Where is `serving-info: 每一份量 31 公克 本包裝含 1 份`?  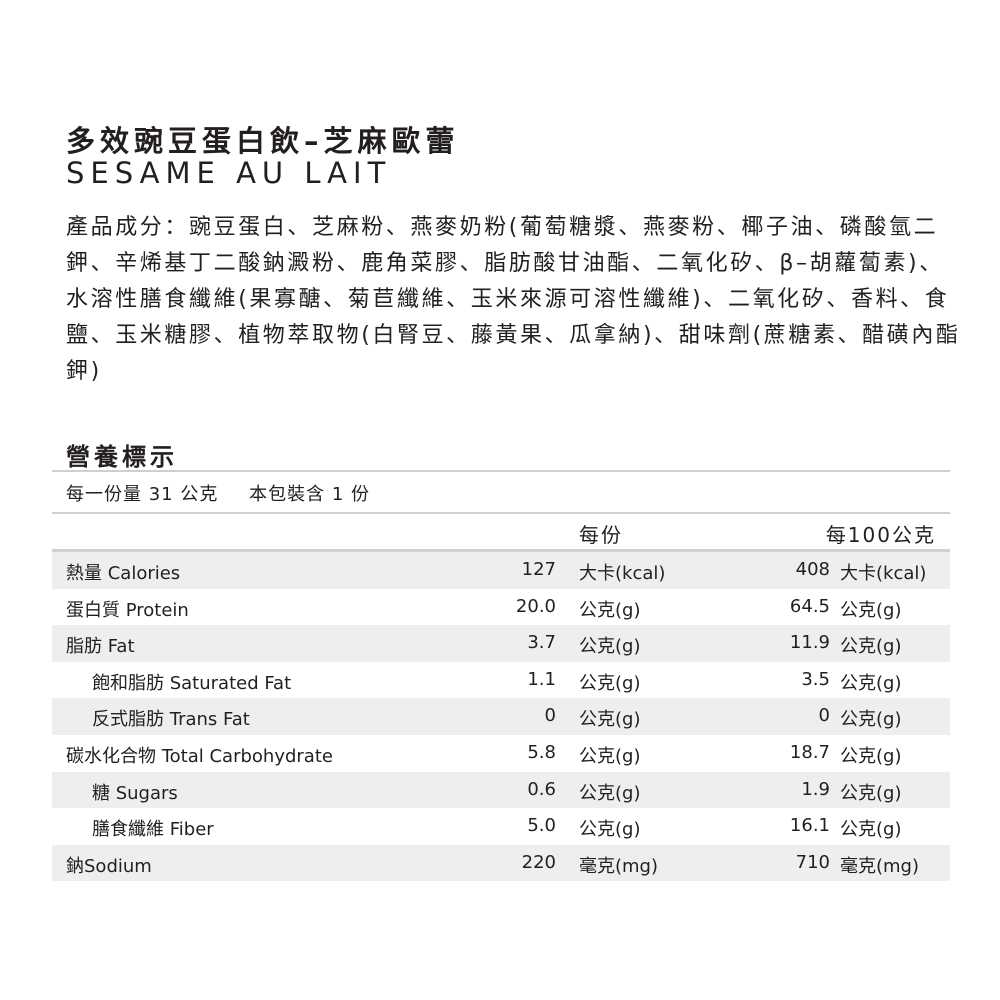 serving-info: 每一份量 31 公克 本包裝含 1 份 is located at coordinates (230, 493).